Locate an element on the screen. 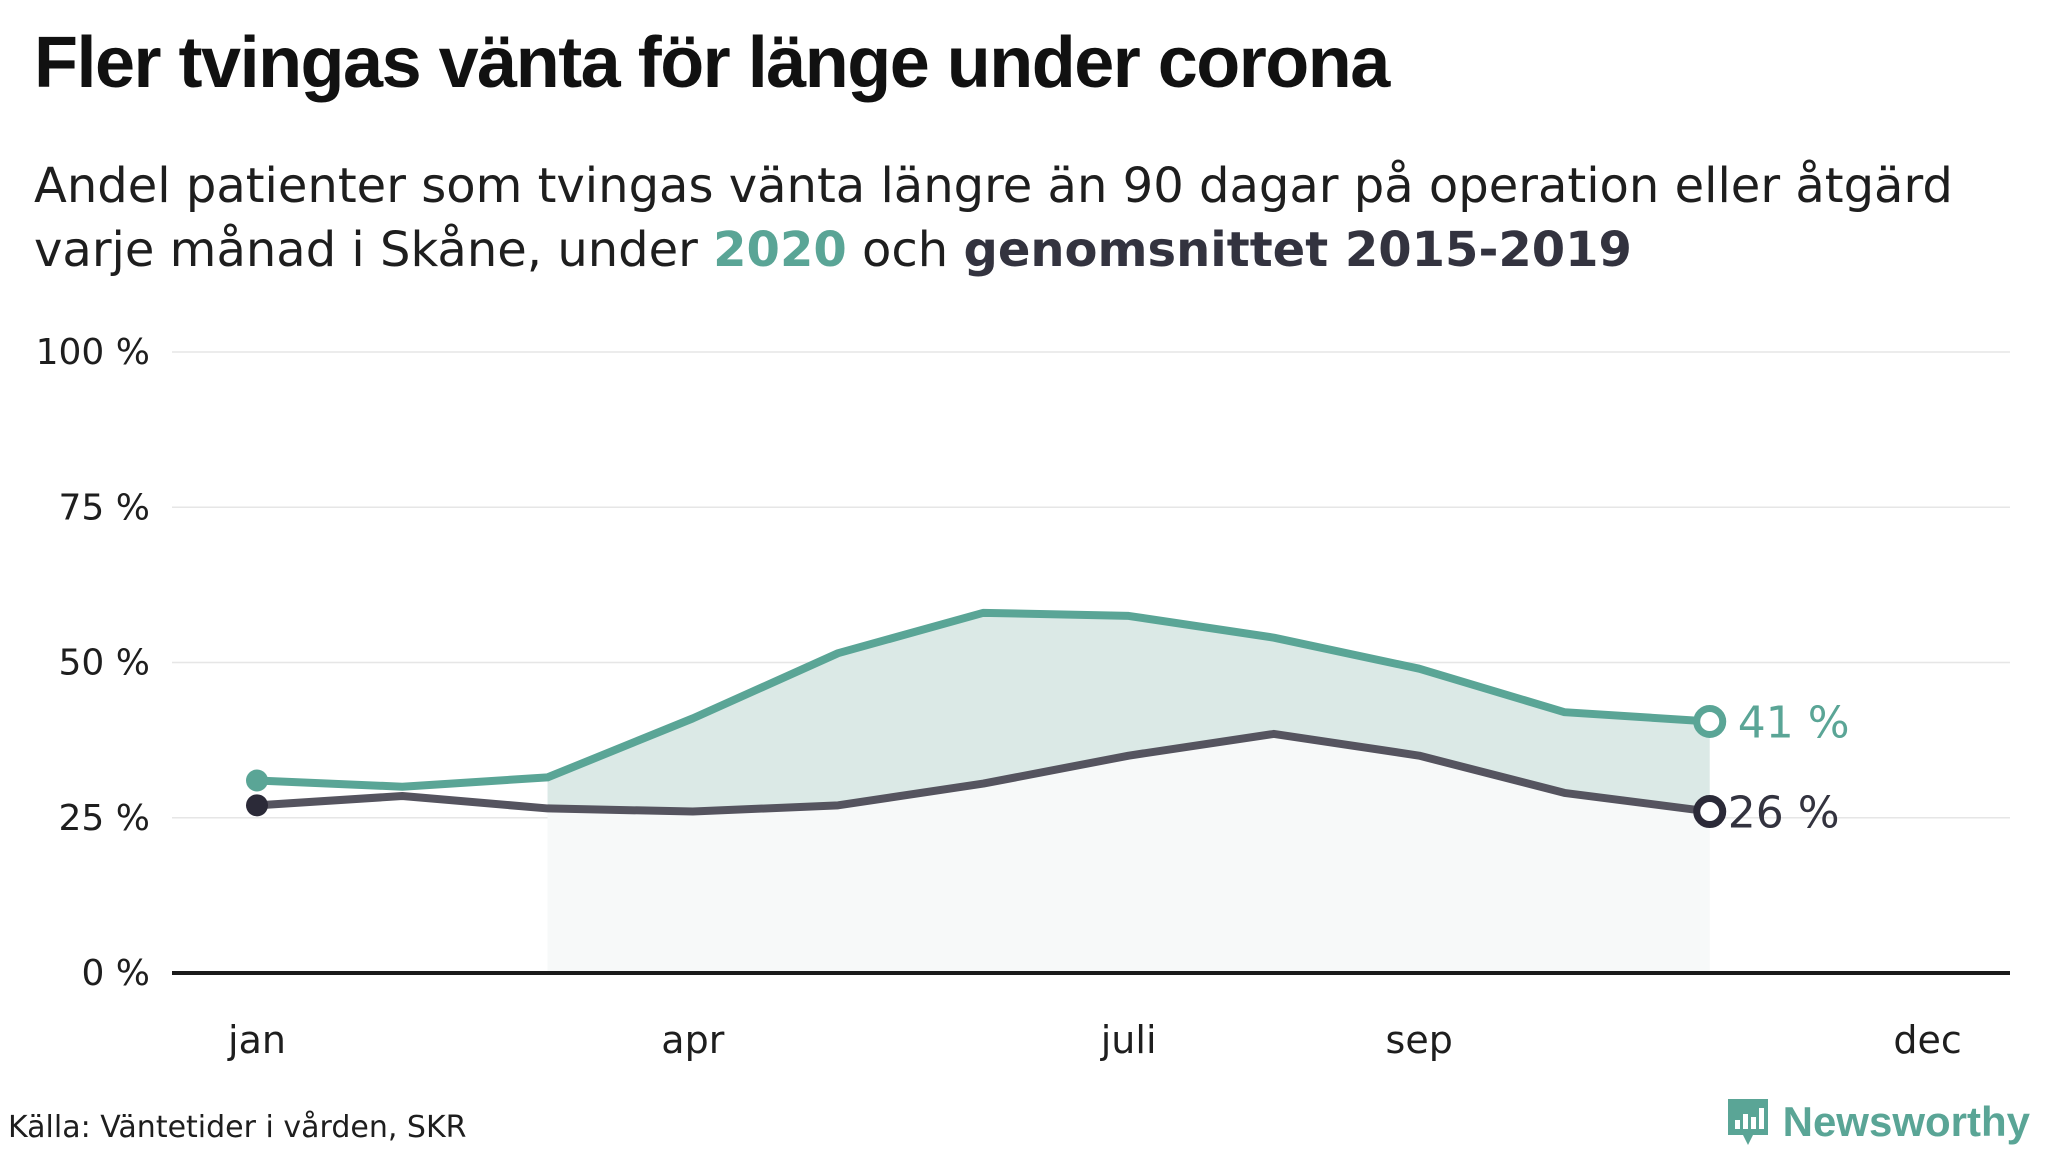 Image resolution: width=2048 pixels, height=1152 pixels. x-tick-label: jan is located at coordinates (256, 1040).